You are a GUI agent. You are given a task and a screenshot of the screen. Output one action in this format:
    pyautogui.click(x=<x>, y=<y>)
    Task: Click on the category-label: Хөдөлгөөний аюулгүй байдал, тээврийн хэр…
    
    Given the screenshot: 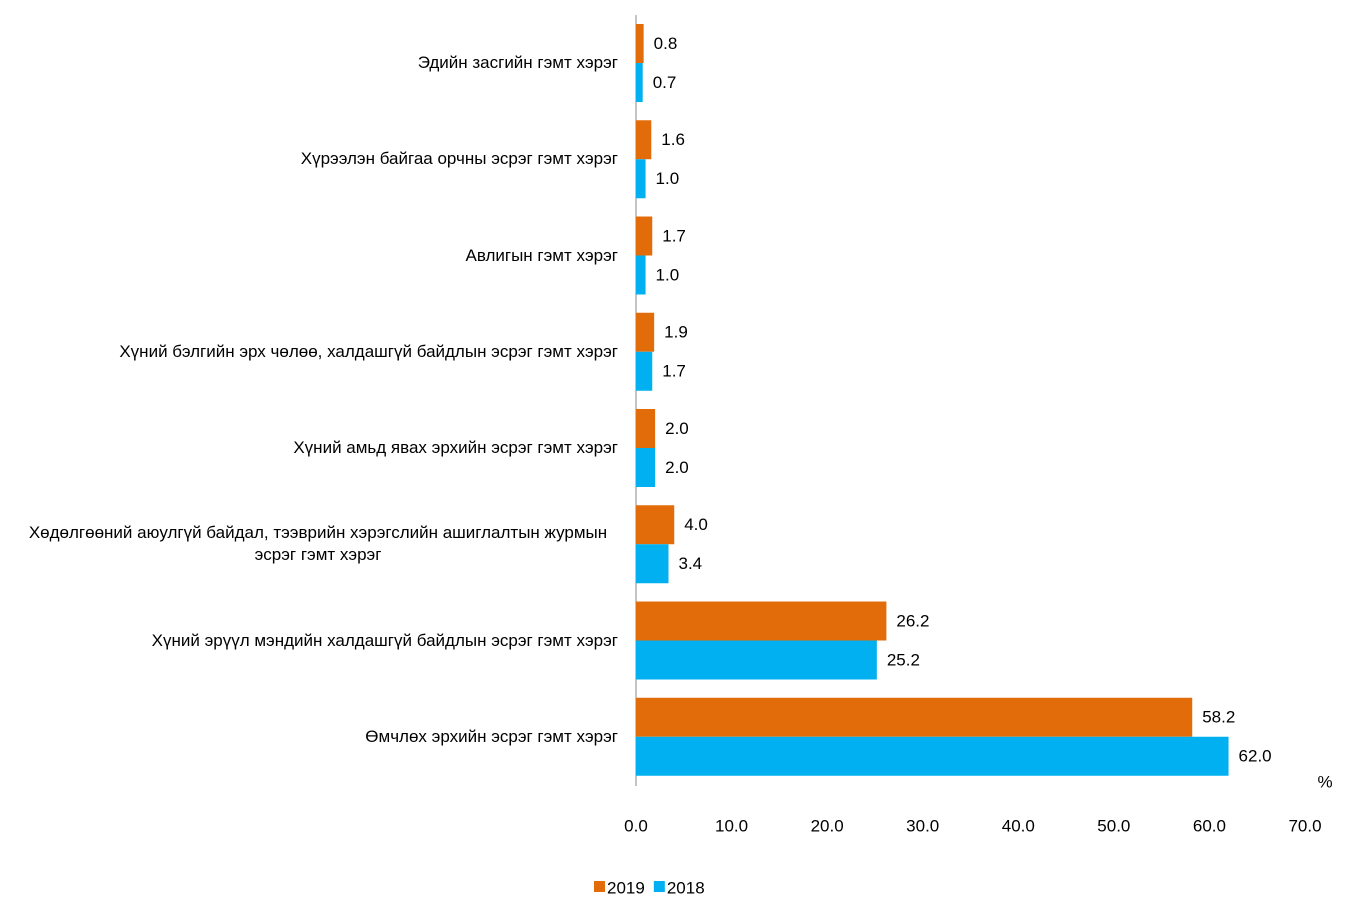 What is the action you would take?
    pyautogui.click(x=318, y=544)
    